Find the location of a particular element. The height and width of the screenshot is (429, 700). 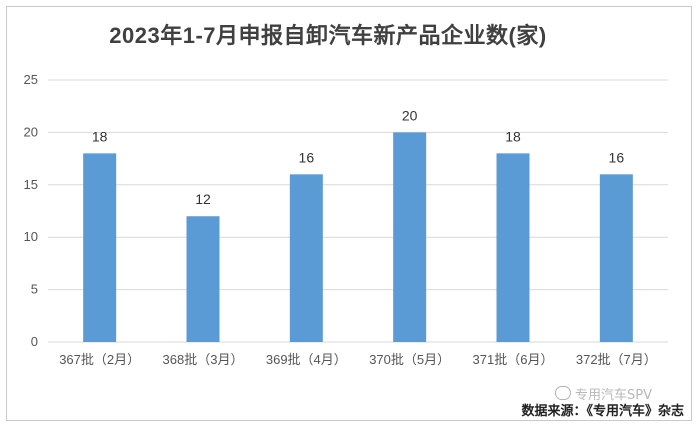

x-category-label: 370批（5月） is located at coordinates (409, 359).